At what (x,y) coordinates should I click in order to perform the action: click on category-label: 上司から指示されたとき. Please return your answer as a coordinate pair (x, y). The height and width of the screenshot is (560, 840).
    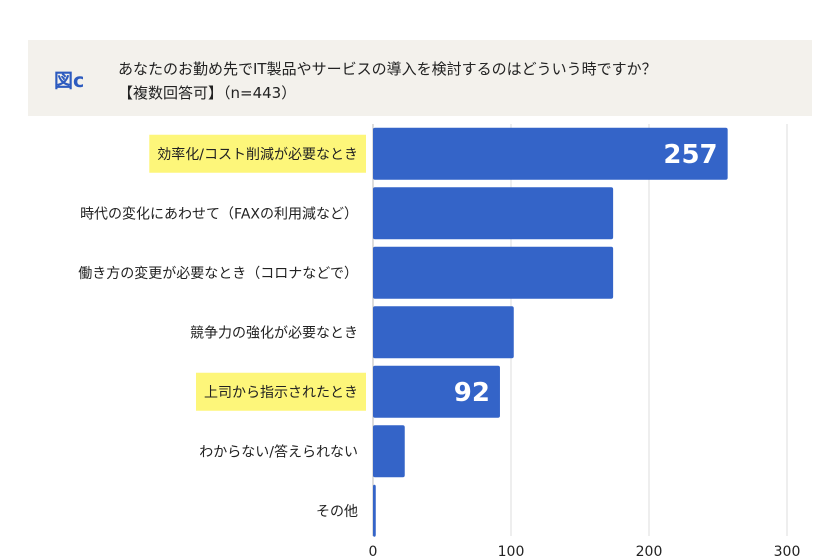
    Looking at the image, I should click on (281, 393).